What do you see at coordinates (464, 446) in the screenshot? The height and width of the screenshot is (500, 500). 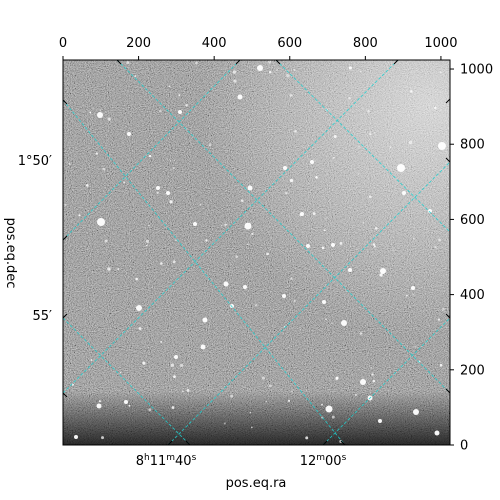 I see `right-tick-label: 0` at bounding box center [464, 446].